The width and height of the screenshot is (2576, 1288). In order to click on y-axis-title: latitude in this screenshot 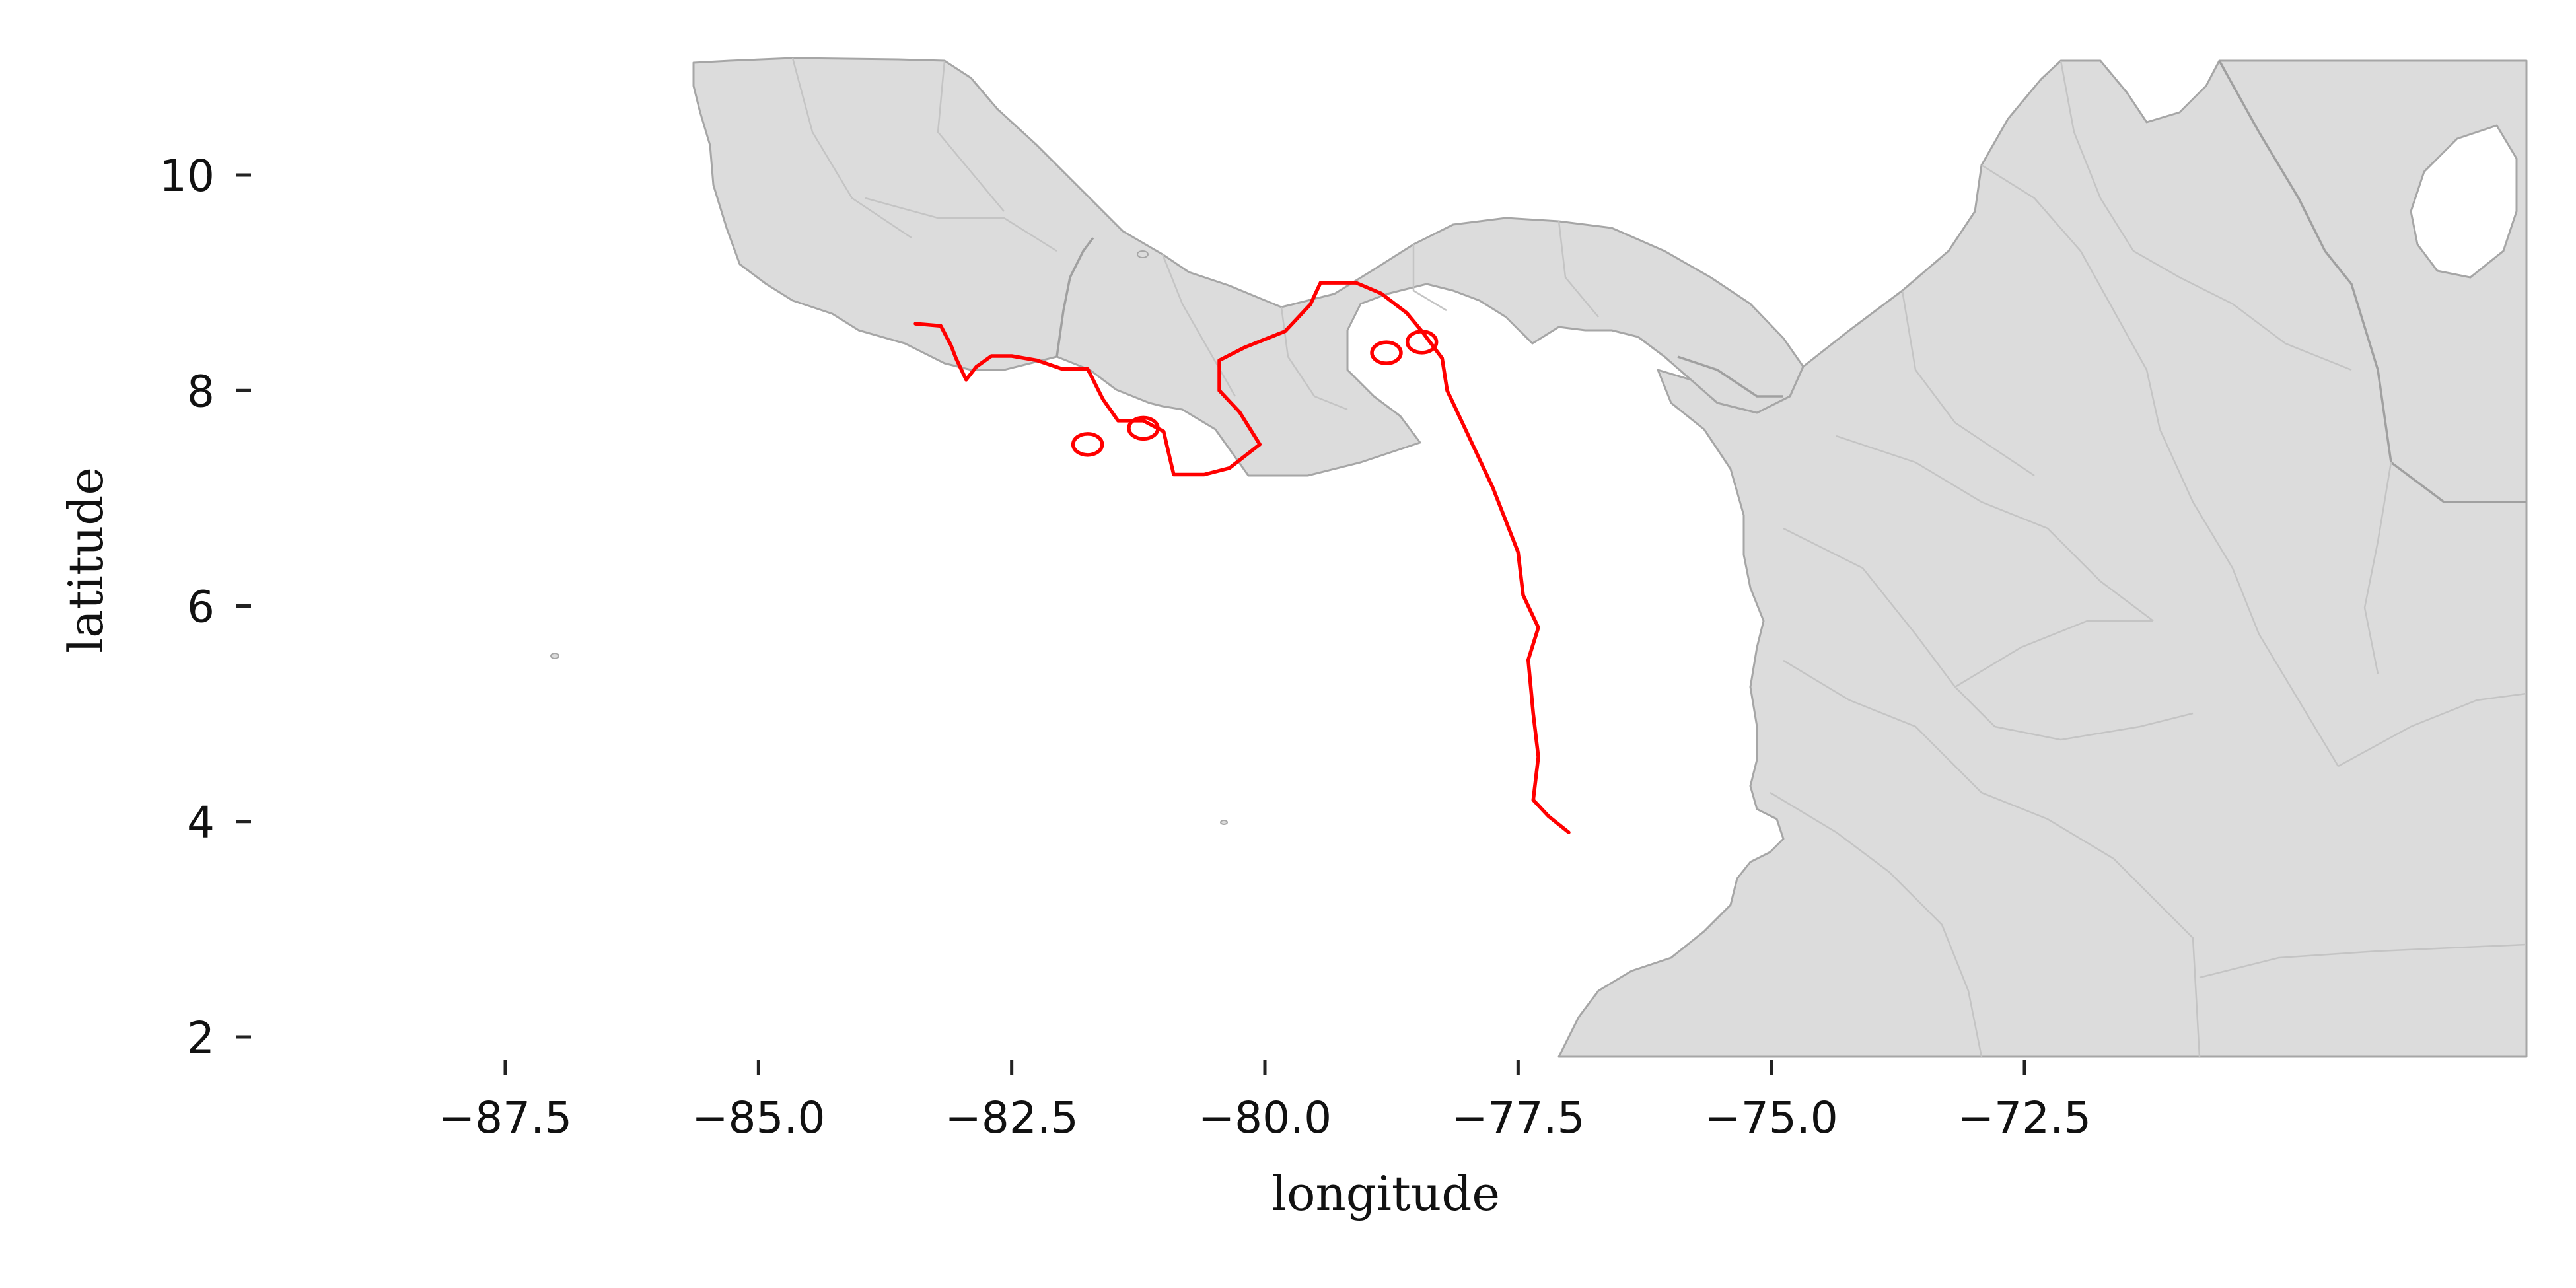, I will do `click(86, 560)`.